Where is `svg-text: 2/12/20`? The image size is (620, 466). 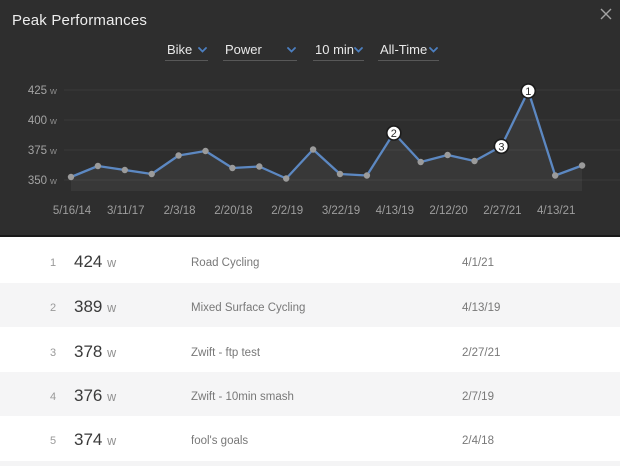
svg-text: 2/12/20 is located at coordinates (448, 211).